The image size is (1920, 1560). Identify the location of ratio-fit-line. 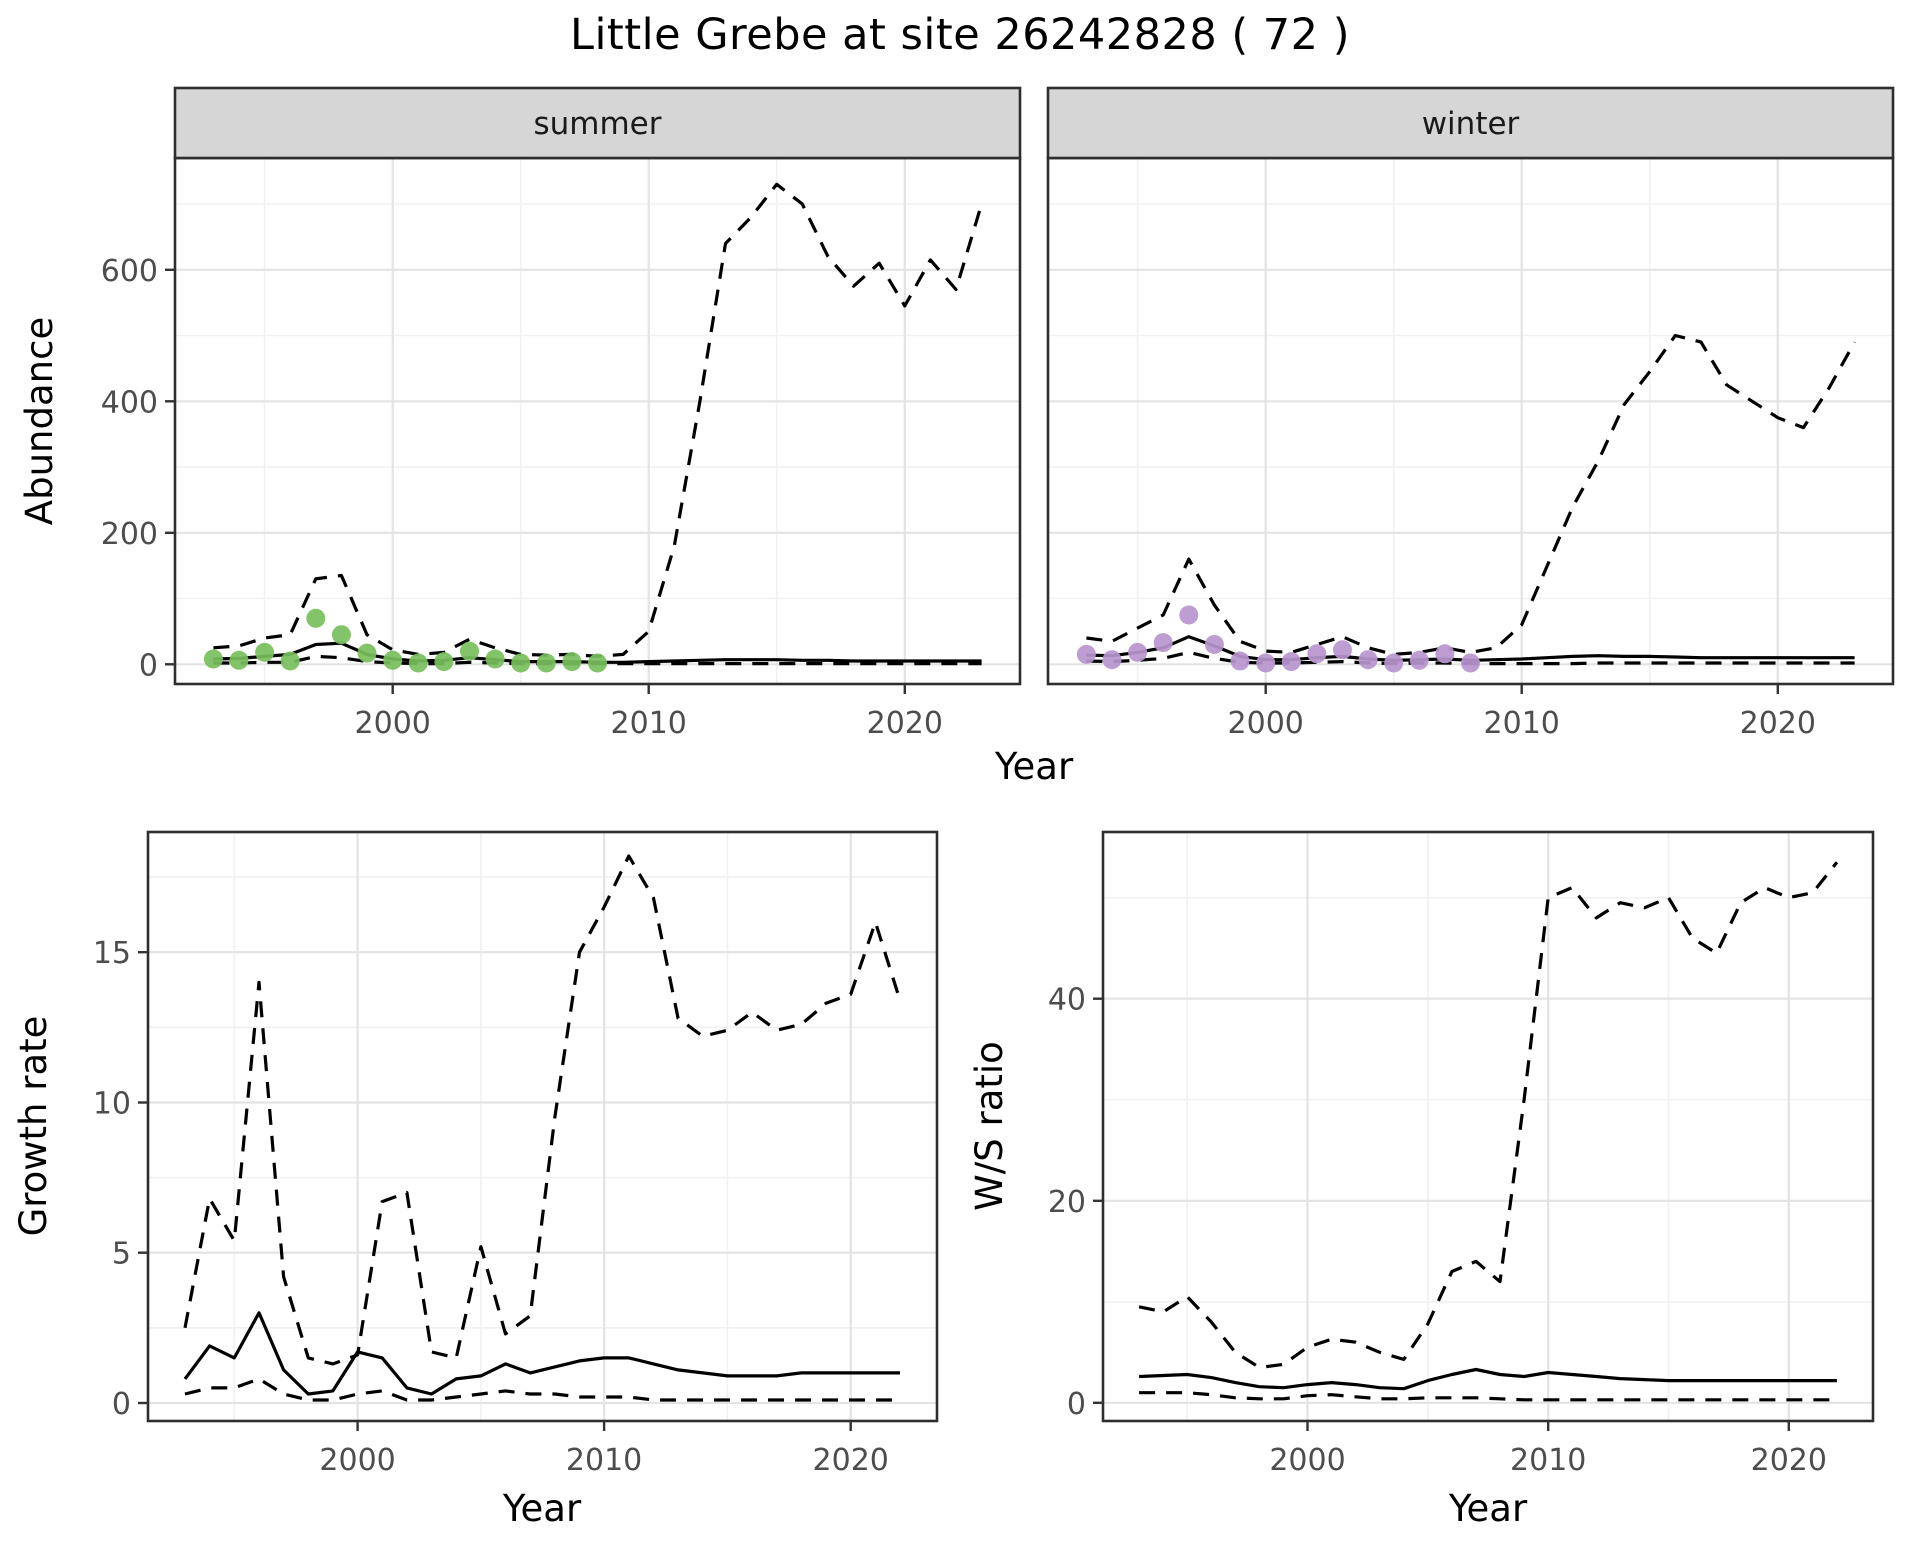
(1488, 1379).